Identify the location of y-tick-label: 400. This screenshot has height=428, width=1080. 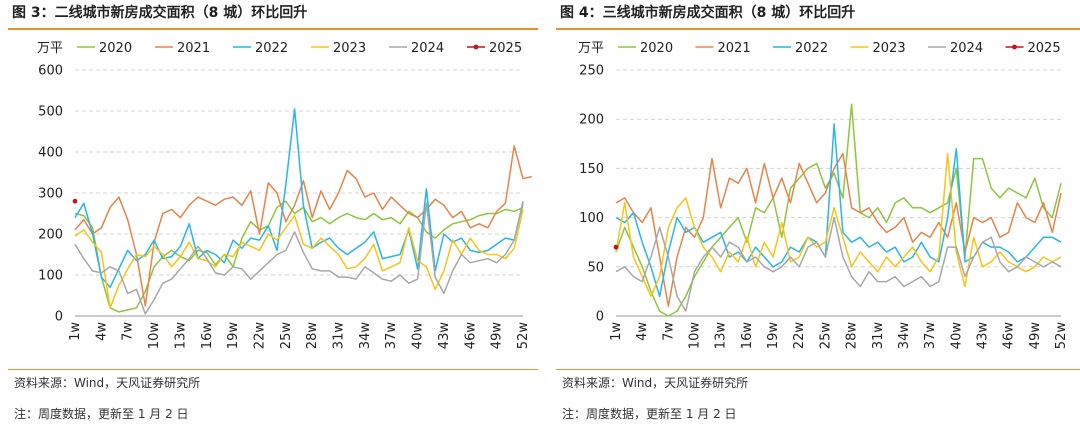
(50, 153).